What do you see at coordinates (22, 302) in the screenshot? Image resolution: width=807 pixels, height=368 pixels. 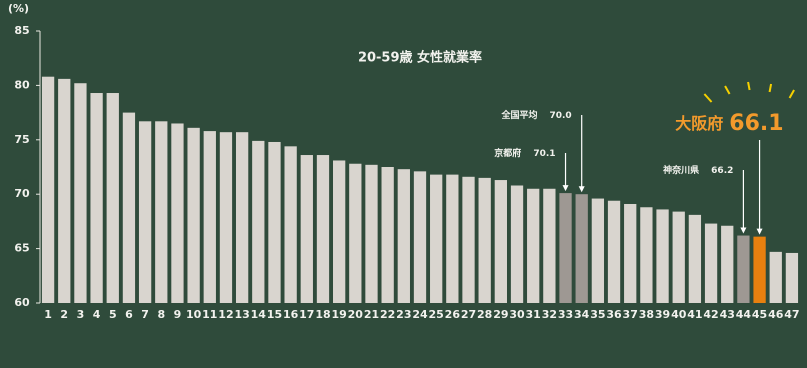 I see `y-tick-label: 60` at bounding box center [22, 302].